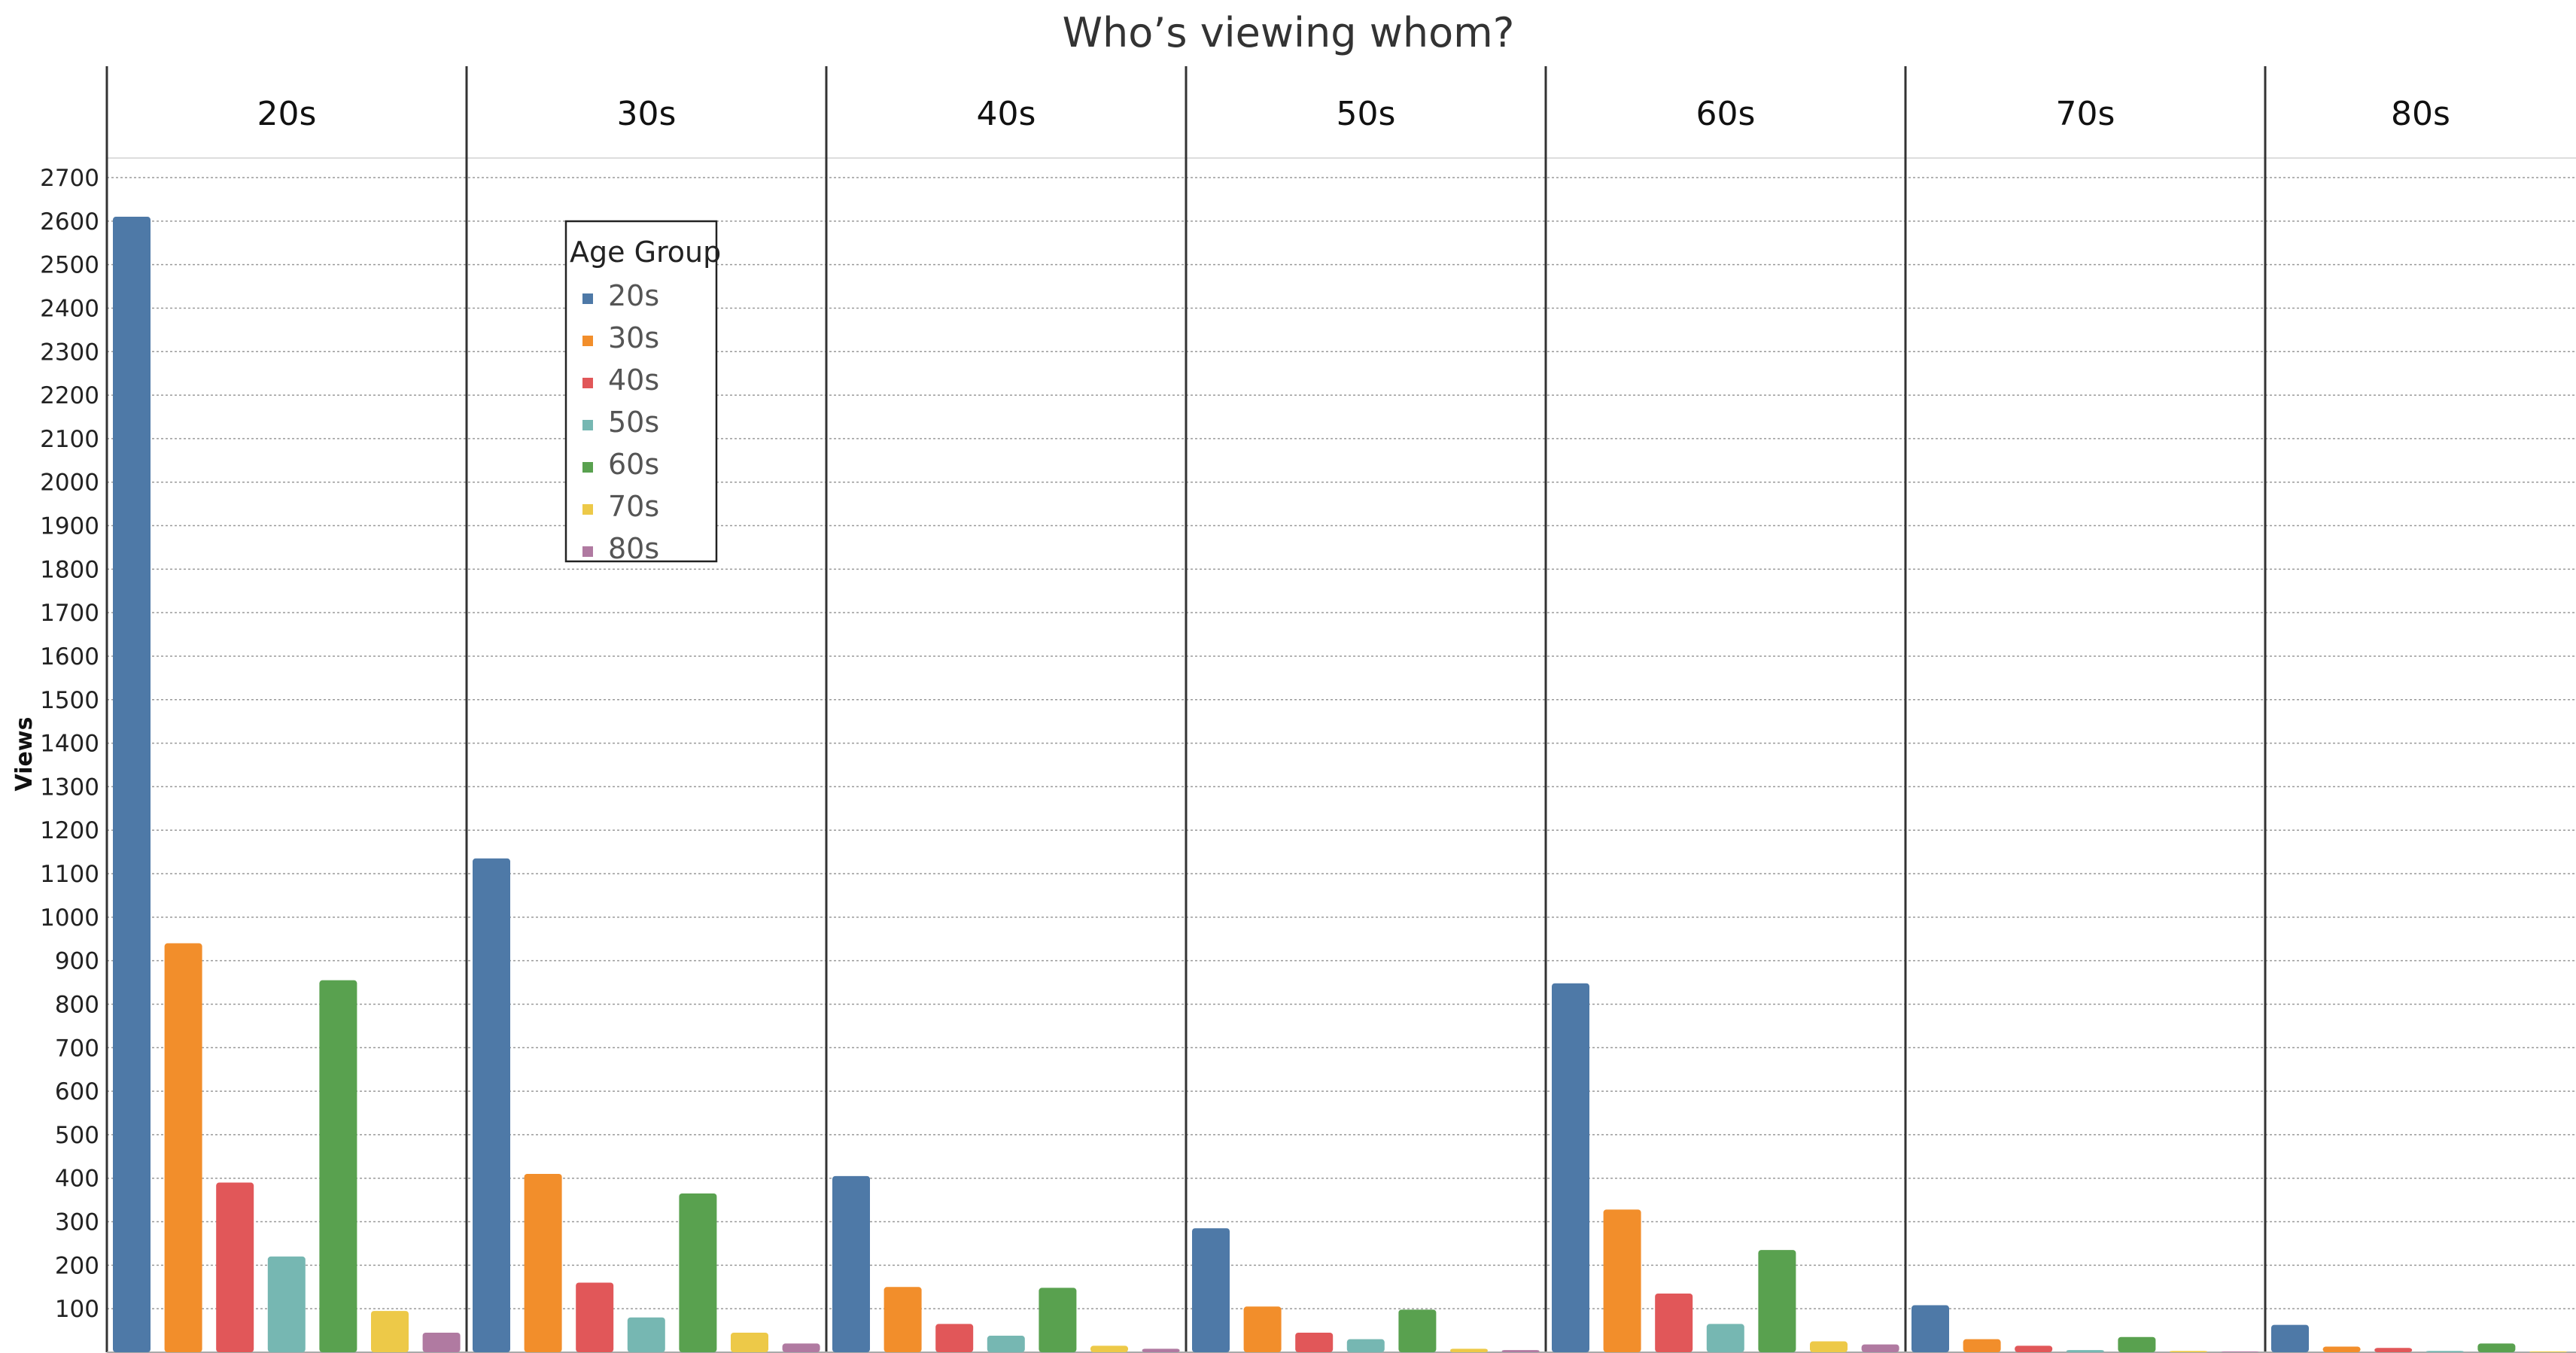 This screenshot has height=1353, width=2576. Describe the element at coordinates (69, 830) in the screenshot. I see `y-tick-label: 1200` at that location.